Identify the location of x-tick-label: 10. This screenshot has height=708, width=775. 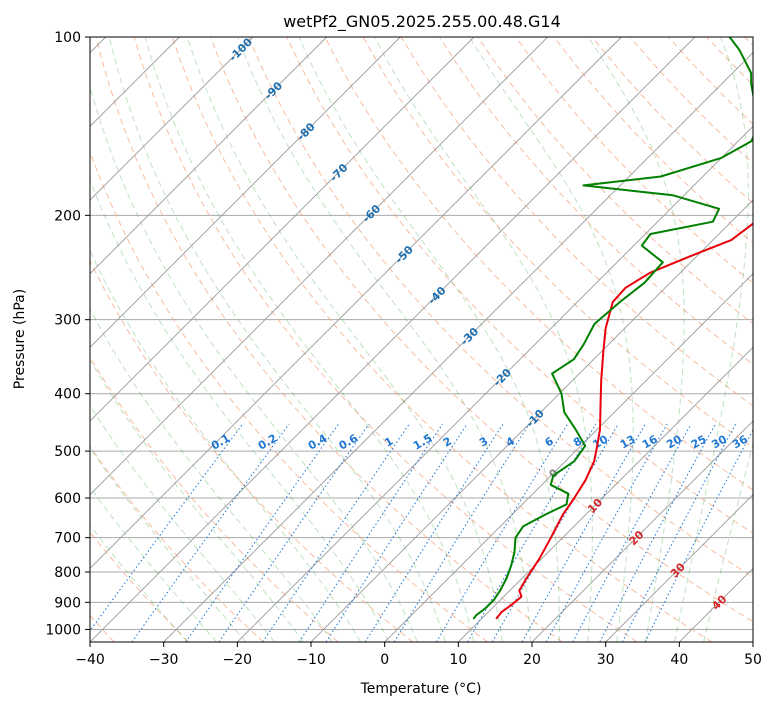
(458, 660).